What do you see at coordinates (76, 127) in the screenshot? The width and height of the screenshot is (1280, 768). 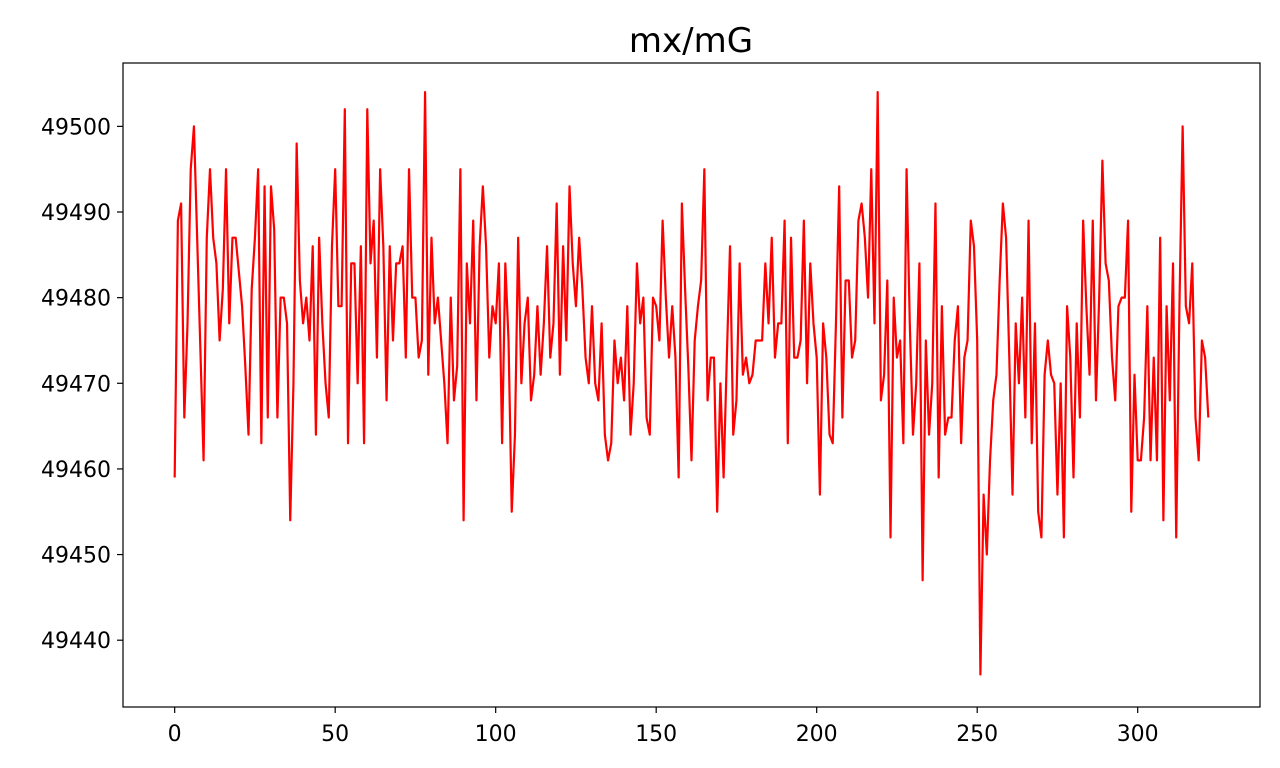 I see `y-tick-label: 49500` at bounding box center [76, 127].